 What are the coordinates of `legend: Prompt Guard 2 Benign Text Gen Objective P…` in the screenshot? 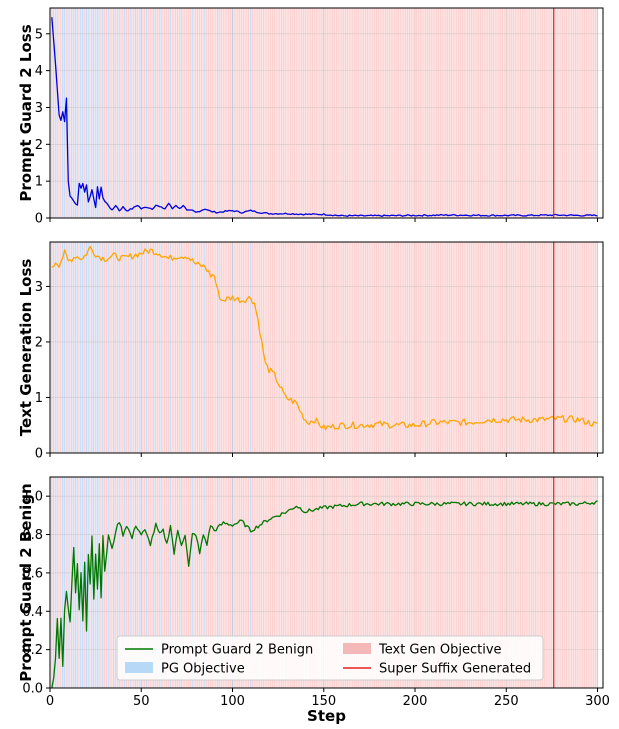 It's located at (330, 658).